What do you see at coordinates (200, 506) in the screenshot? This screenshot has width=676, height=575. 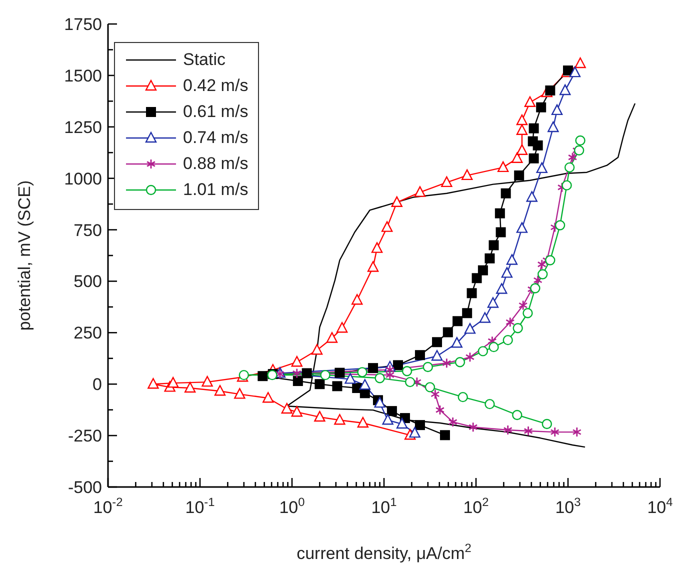 I see `x-tick-label: 10$^{-1}$` at bounding box center [200, 506].